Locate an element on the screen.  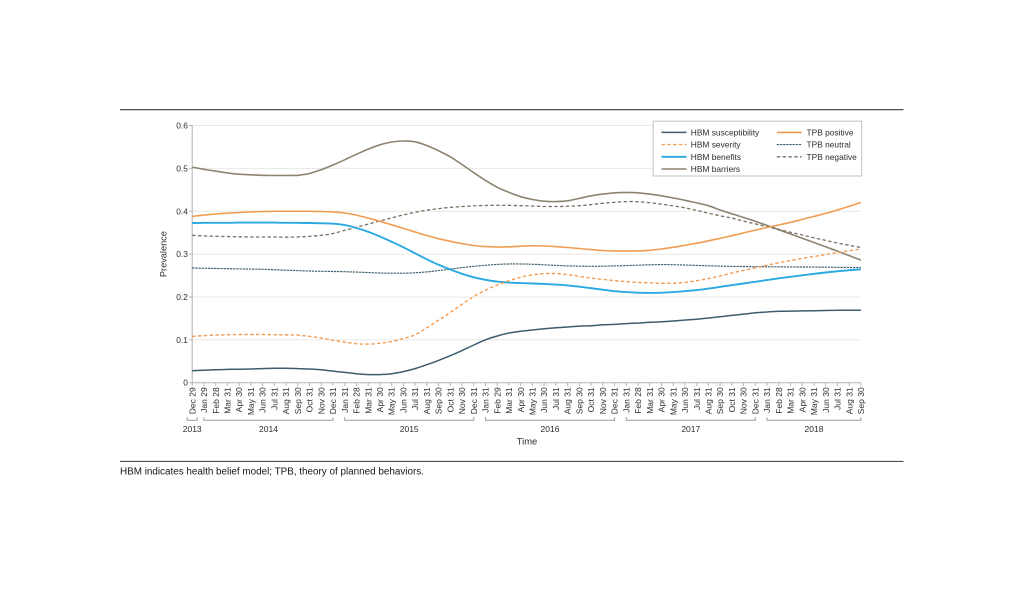
svg-text: 0.5 is located at coordinates (182, 168).